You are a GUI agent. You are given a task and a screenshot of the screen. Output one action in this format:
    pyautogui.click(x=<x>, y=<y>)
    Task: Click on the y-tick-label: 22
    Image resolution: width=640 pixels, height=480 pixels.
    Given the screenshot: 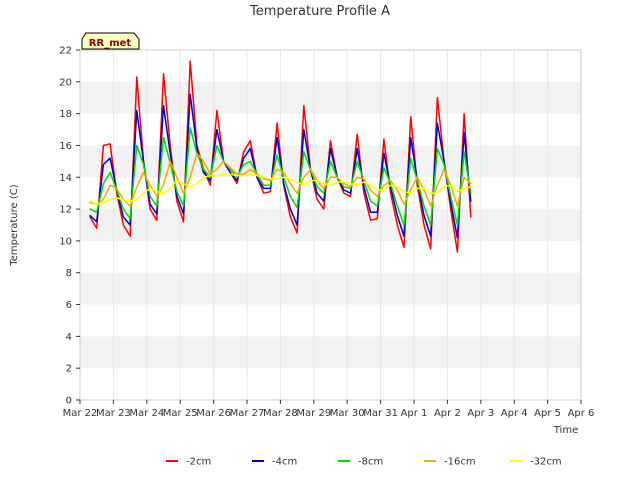 What is the action you would take?
    pyautogui.click(x=65, y=51)
    